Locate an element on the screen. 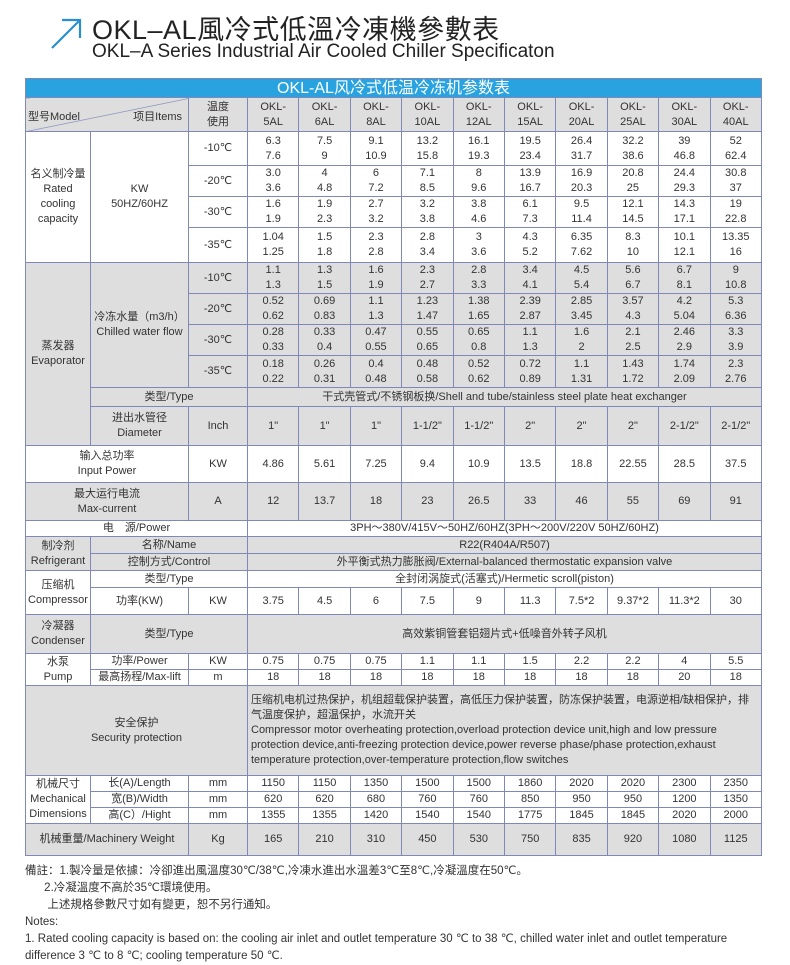 This screenshot has width=790, height=965. value-cell: 13.7 is located at coordinates (324, 501).